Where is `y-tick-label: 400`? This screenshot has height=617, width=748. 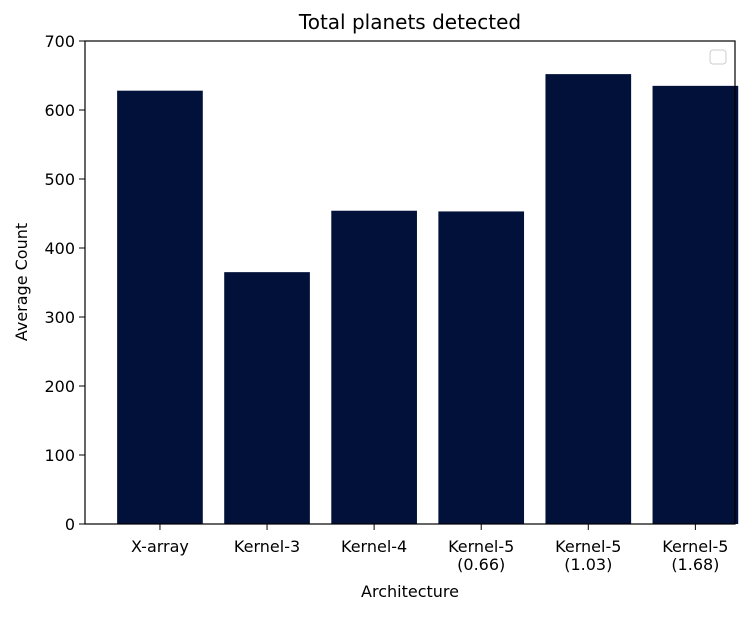 y-tick-label: 400 is located at coordinates (59, 248).